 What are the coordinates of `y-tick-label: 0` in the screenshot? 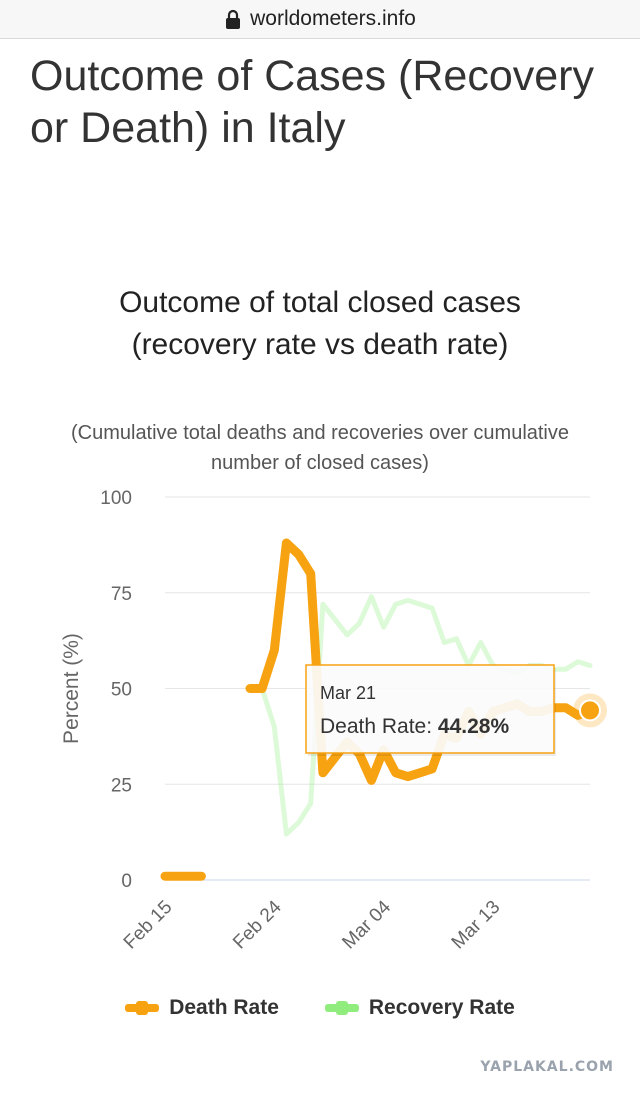 It's located at (126, 881).